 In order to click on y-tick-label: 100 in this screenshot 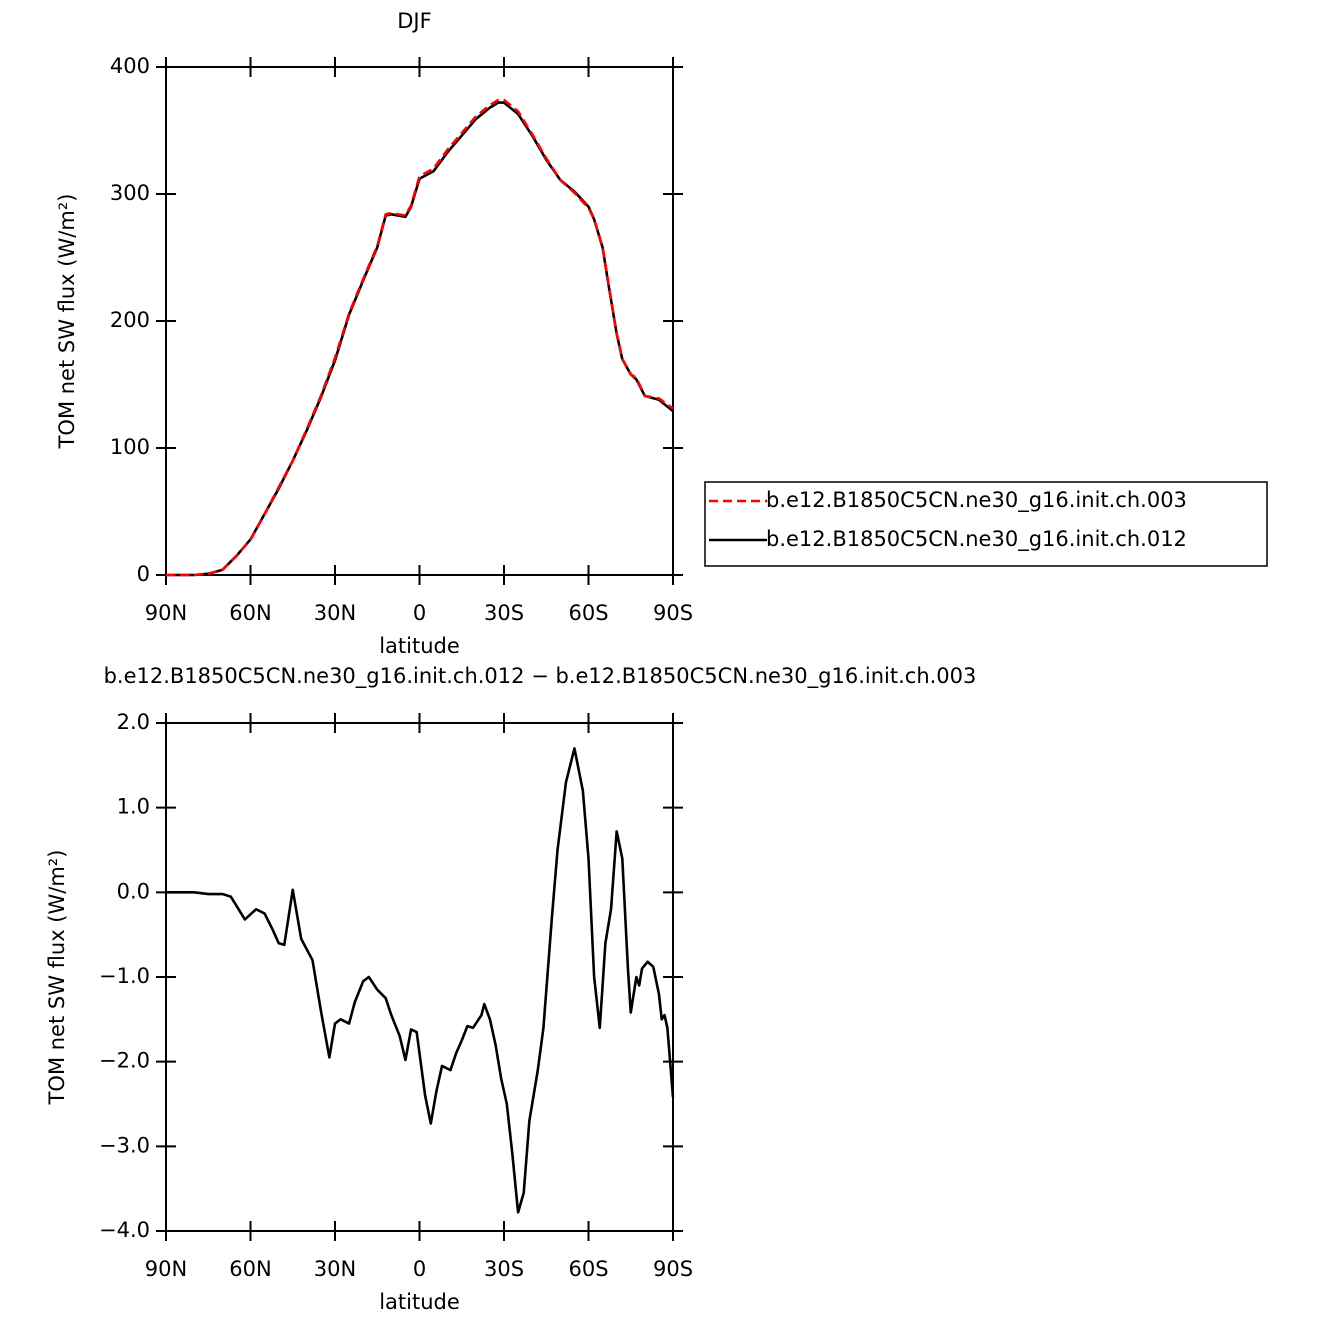, I will do `click(130, 447)`.